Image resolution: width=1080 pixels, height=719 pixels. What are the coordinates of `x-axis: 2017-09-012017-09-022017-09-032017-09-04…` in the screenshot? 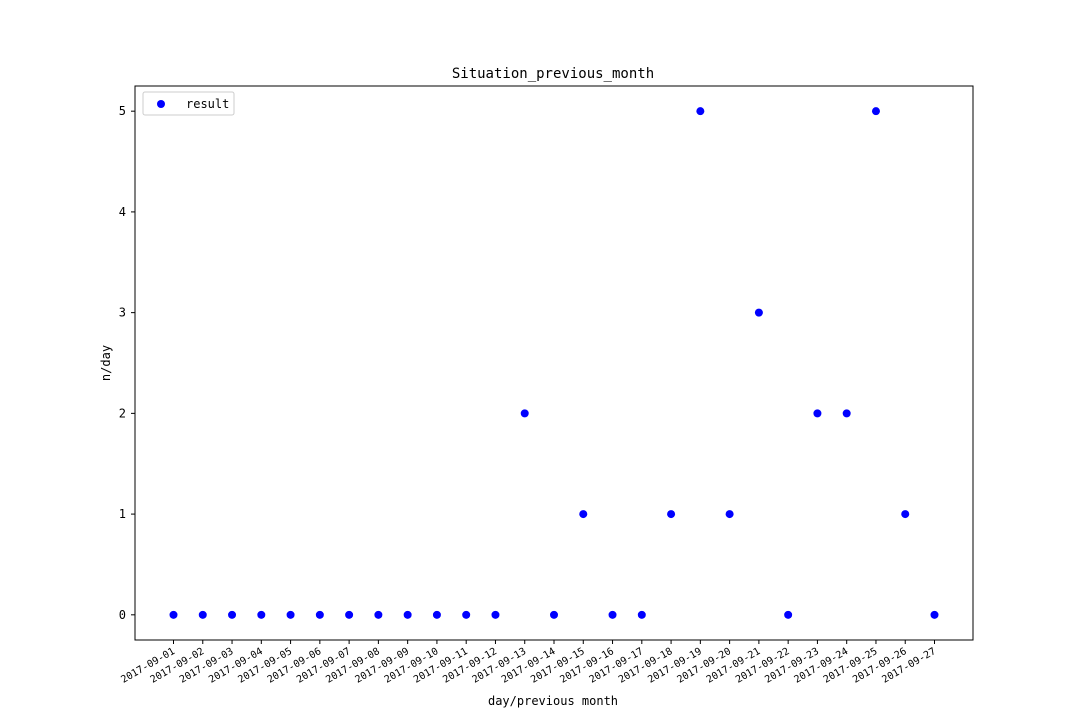 It's located at (528, 663).